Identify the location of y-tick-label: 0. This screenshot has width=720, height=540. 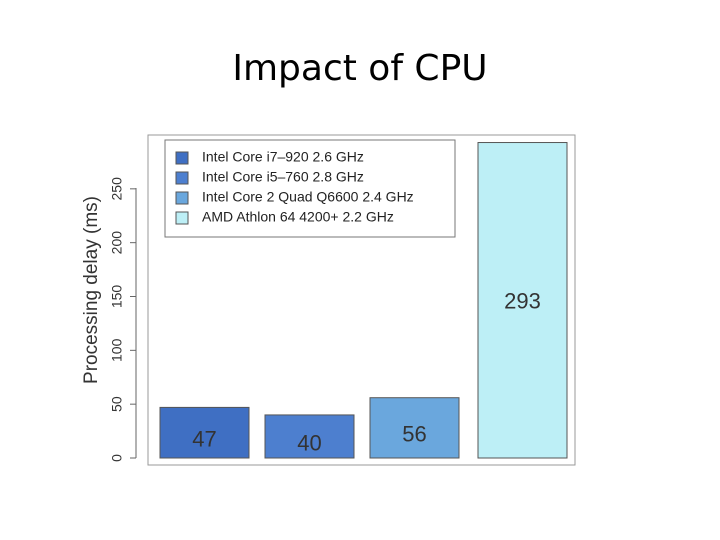
(117, 458).